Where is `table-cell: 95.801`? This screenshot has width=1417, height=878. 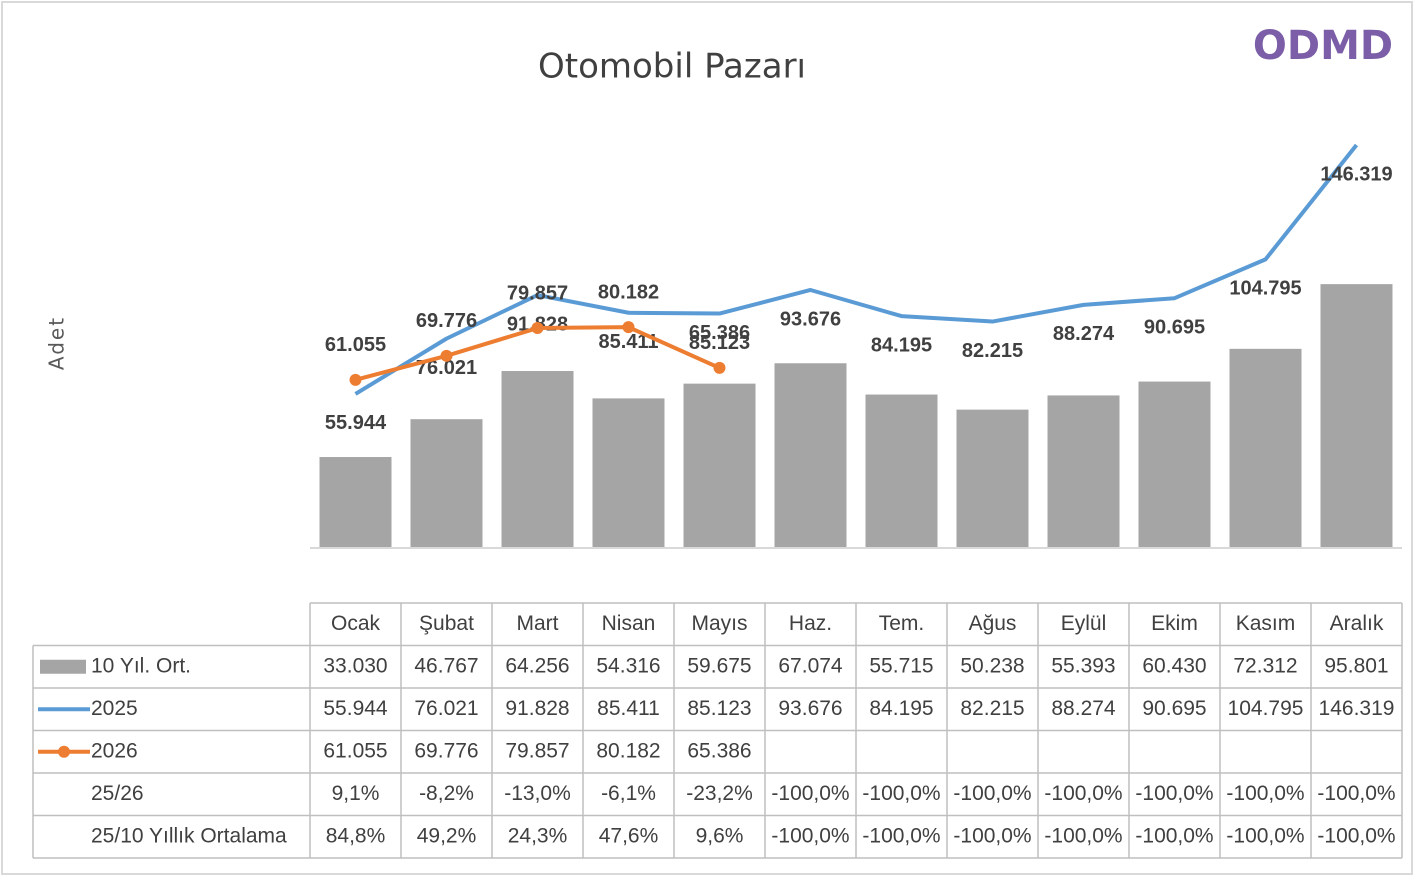 table-cell: 95.801 is located at coordinates (1356, 665).